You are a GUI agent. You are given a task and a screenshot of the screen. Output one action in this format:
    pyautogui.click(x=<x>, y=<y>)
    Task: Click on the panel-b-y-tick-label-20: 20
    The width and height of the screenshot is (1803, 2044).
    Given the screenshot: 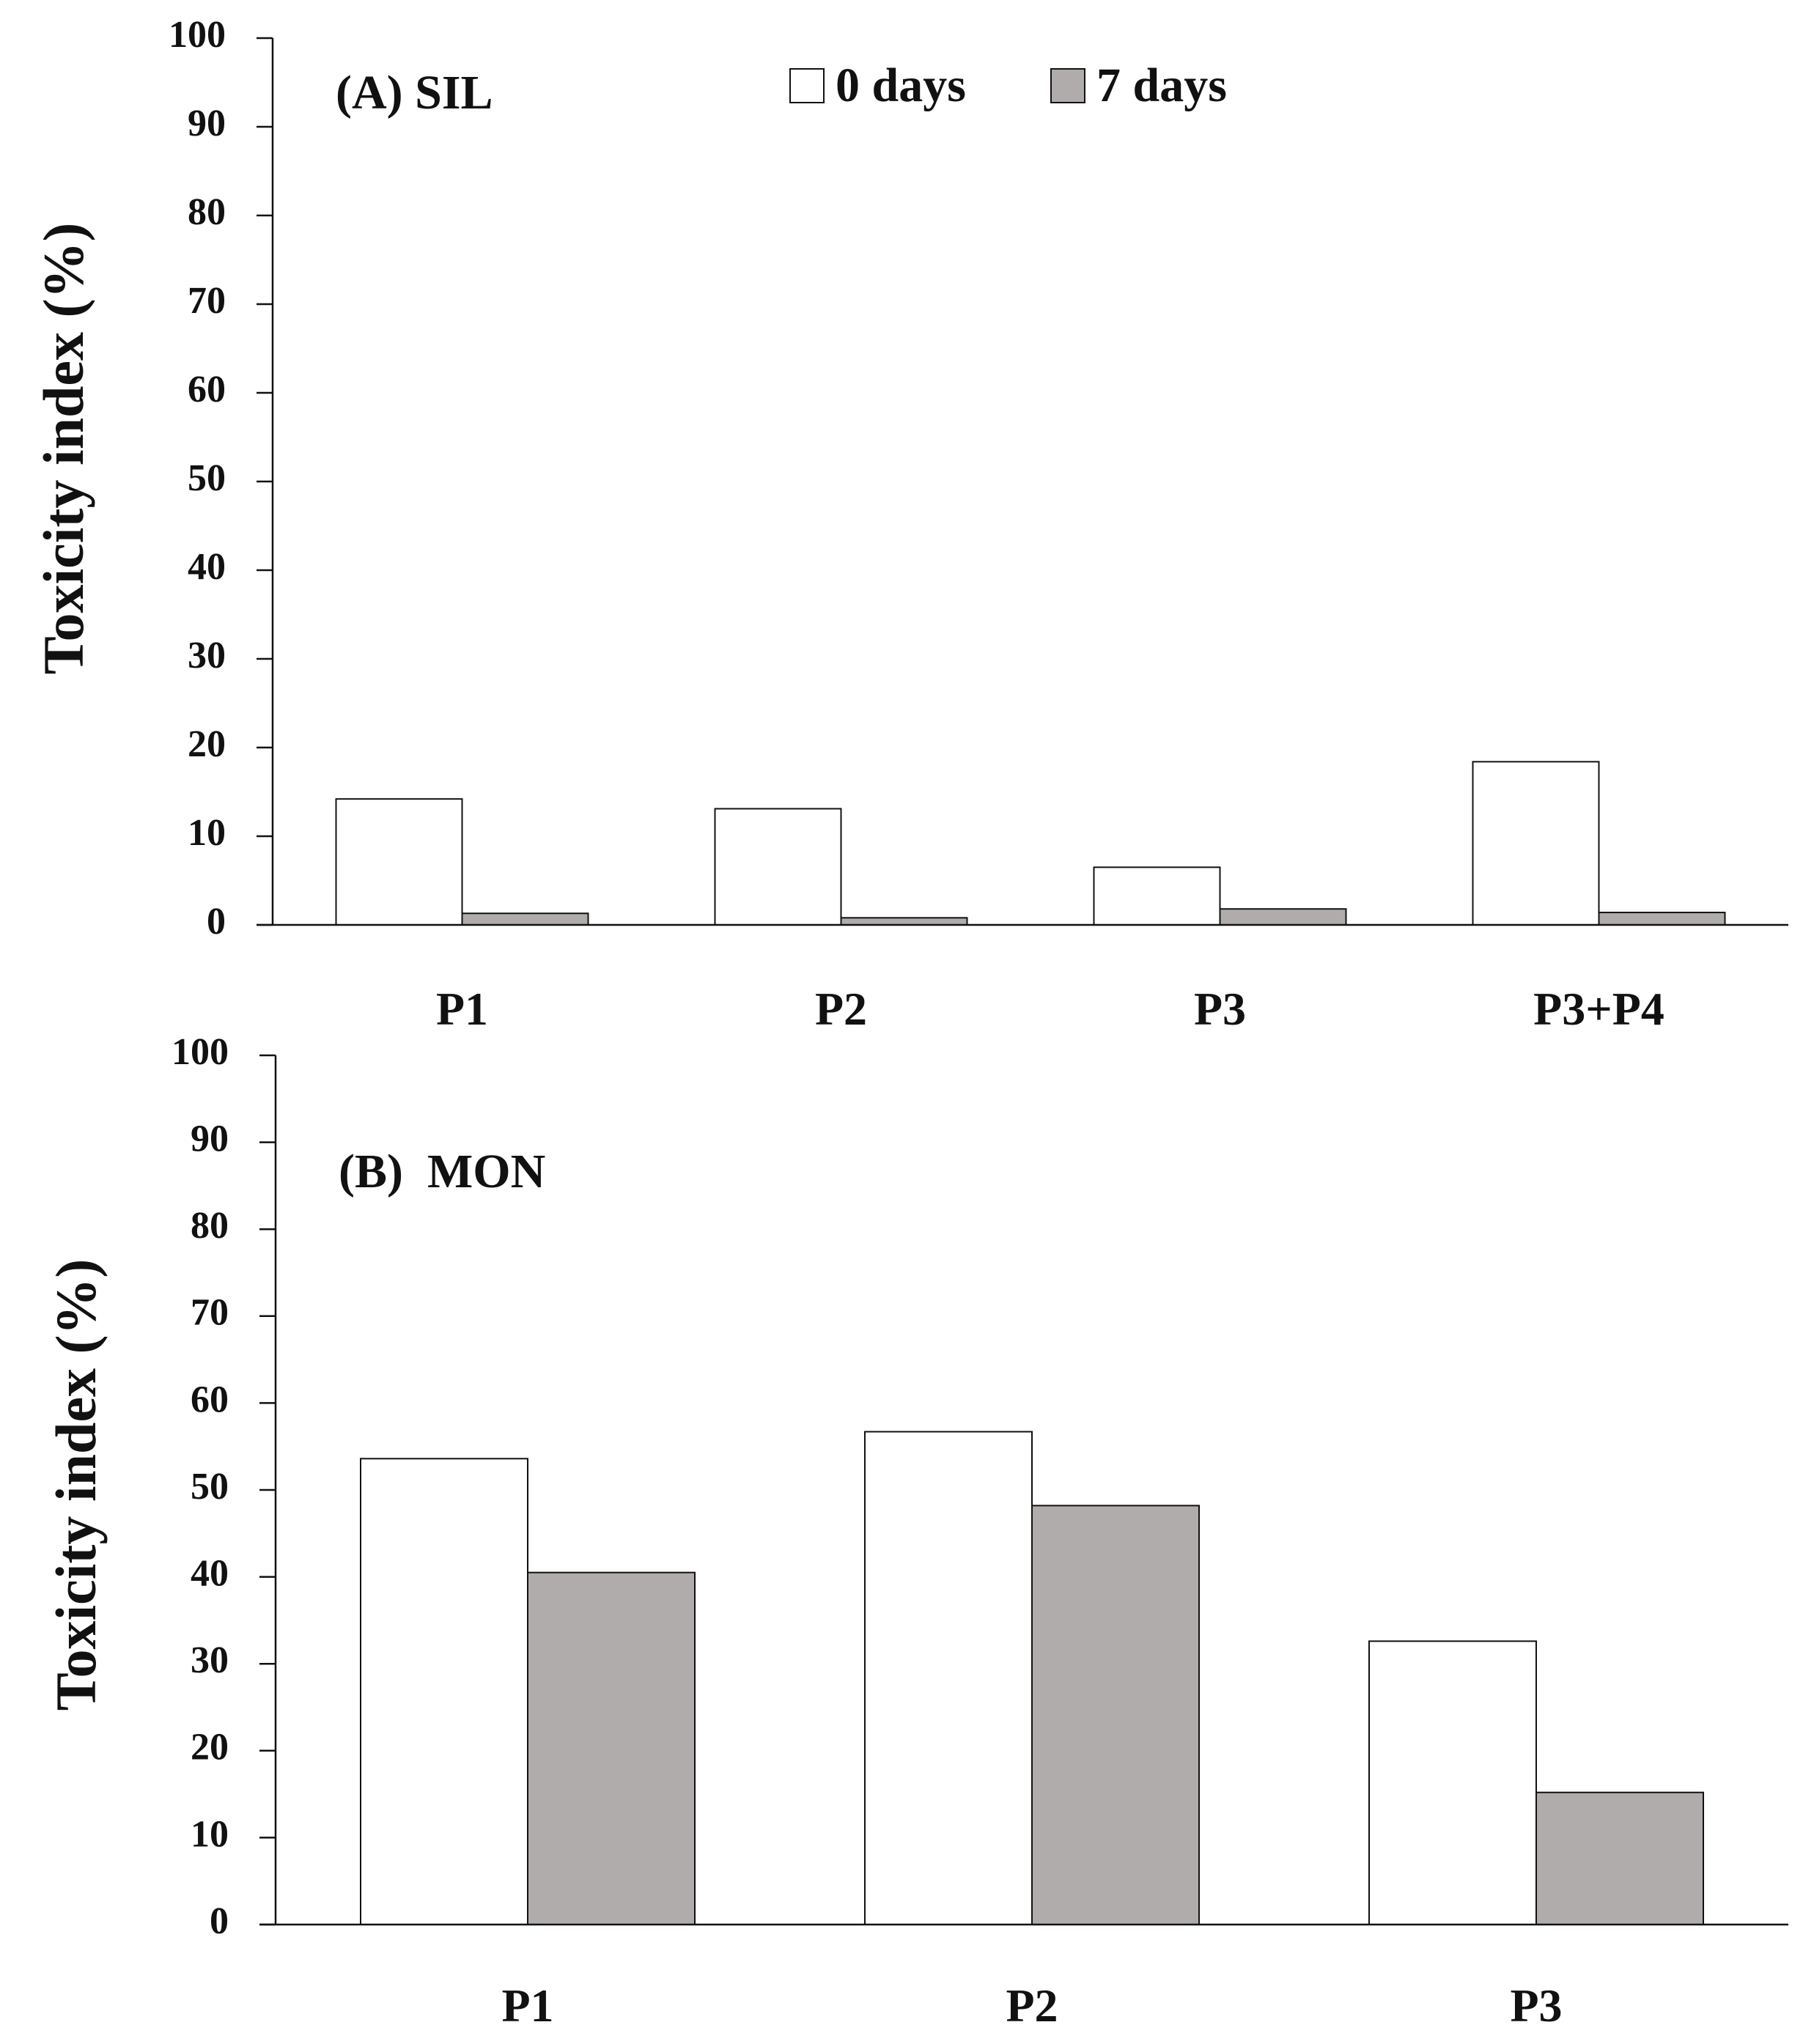 What is the action you would take?
    pyautogui.click(x=210, y=1747)
    